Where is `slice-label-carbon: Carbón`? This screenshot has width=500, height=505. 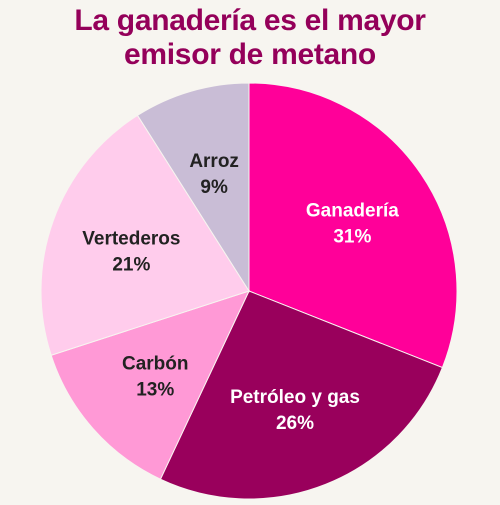
slice-label-carbon: Carbón is located at coordinates (155, 364).